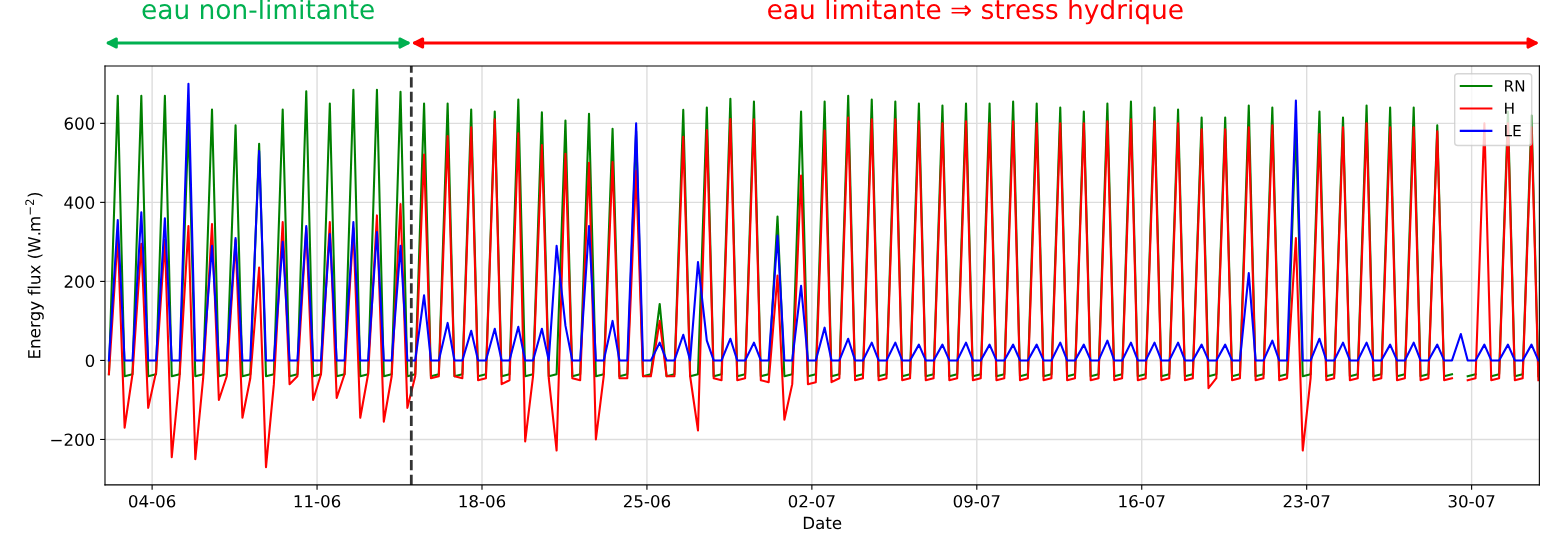  What do you see at coordinates (79, 202) in the screenshot?
I see `y-tick-label: 400` at bounding box center [79, 202].